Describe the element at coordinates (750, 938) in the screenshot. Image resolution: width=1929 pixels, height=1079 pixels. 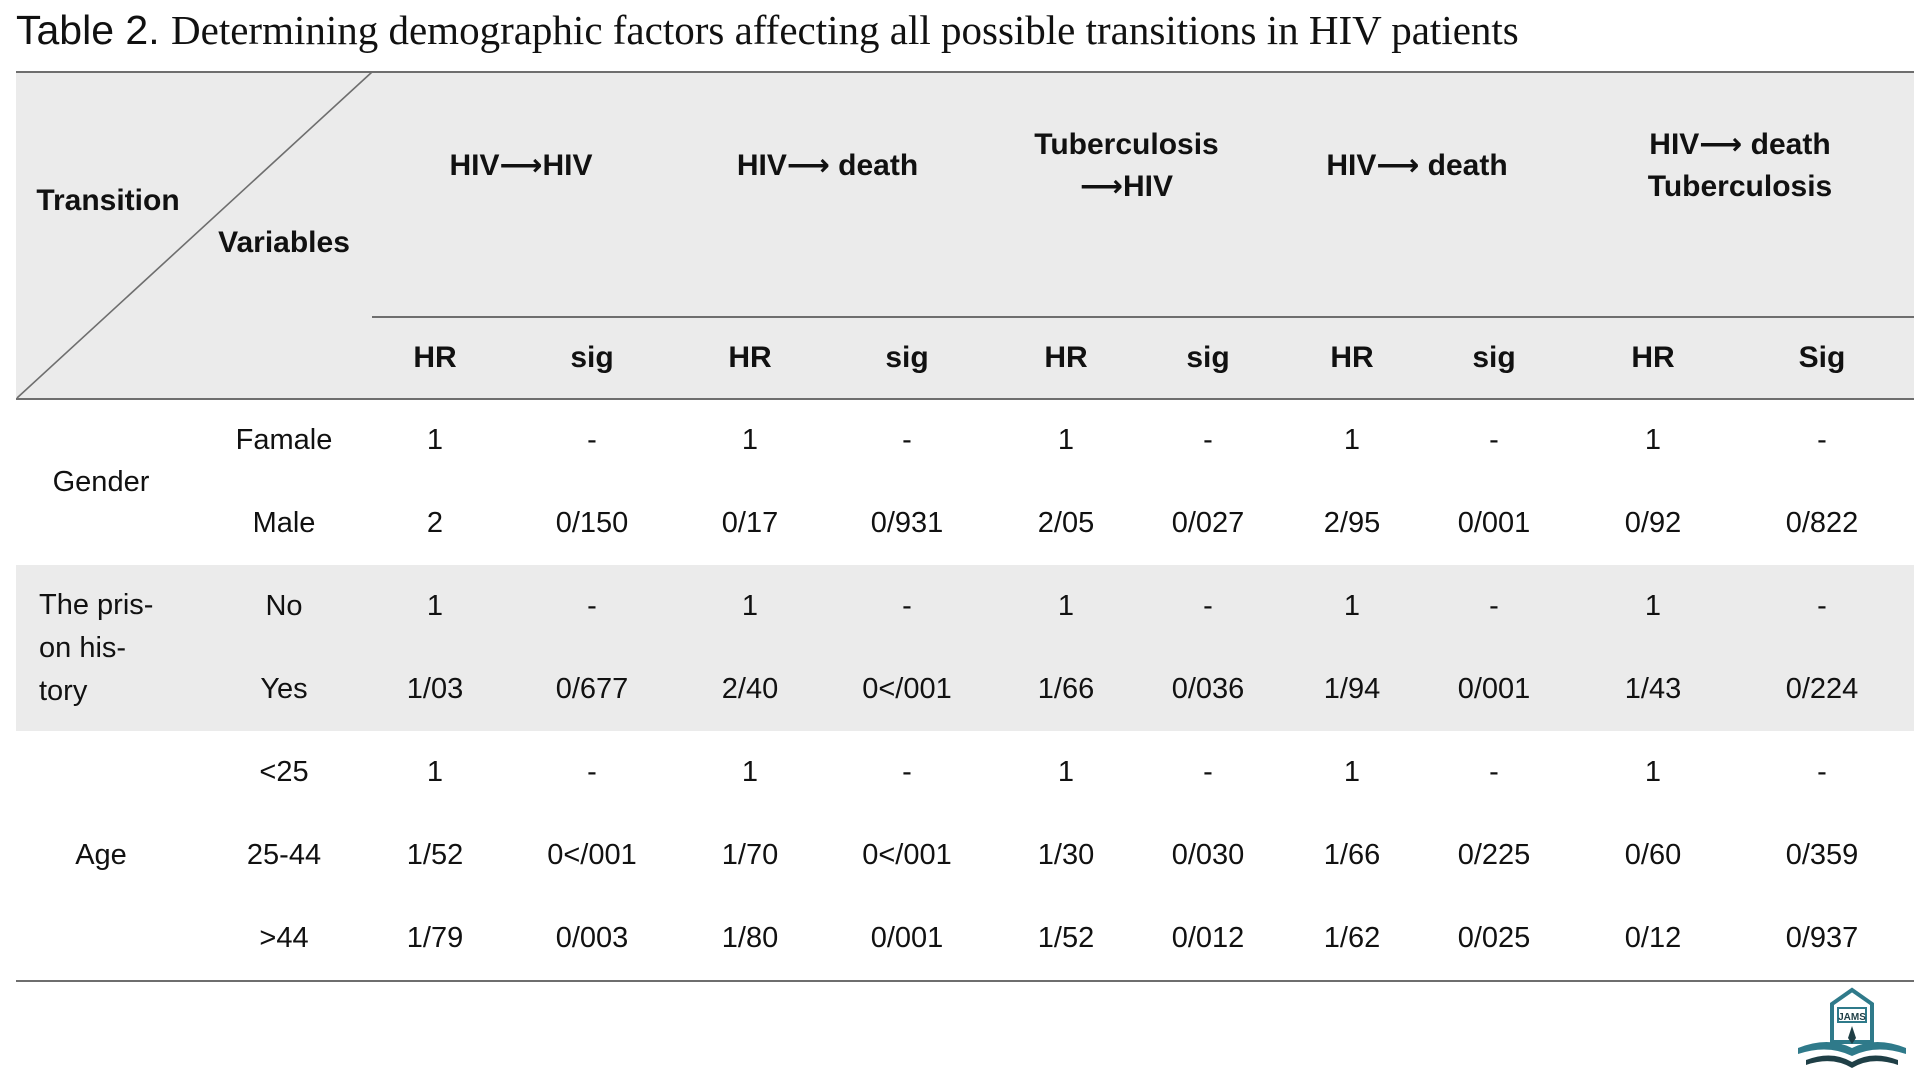
I see `table-cell: 1/80` at that location.